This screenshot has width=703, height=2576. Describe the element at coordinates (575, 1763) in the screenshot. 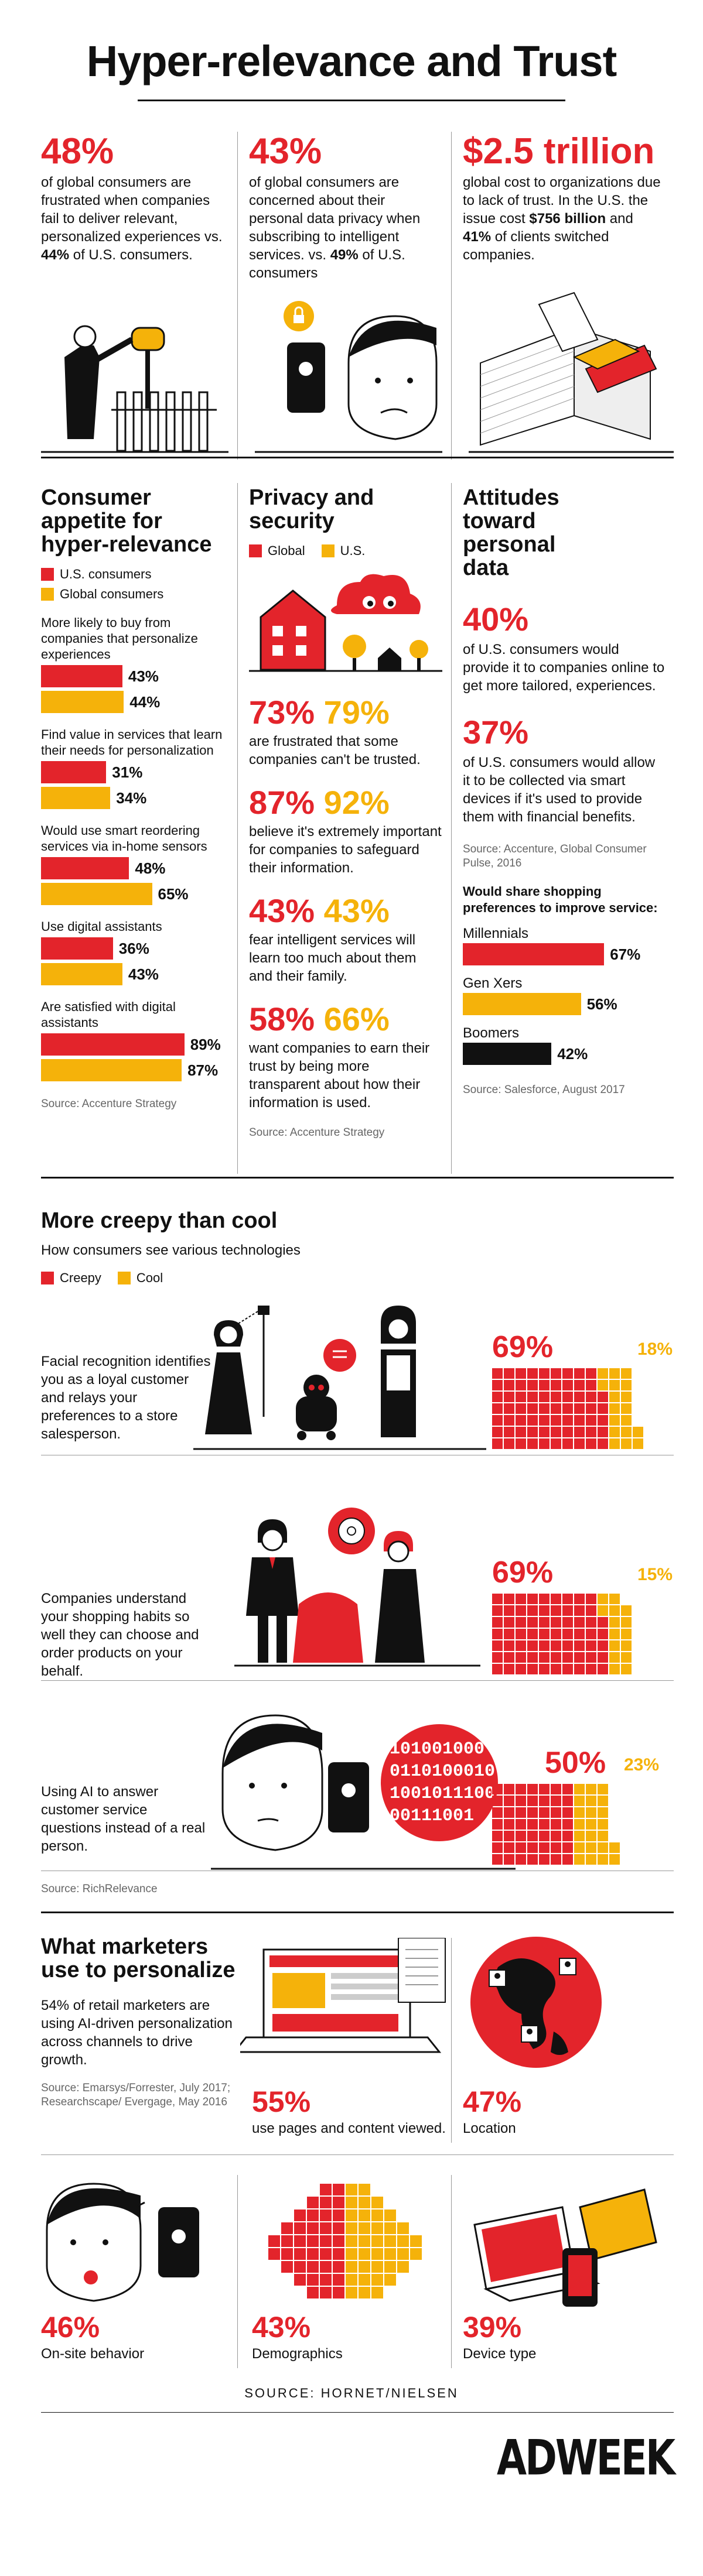

I see `creepy-value: 50%` at that location.